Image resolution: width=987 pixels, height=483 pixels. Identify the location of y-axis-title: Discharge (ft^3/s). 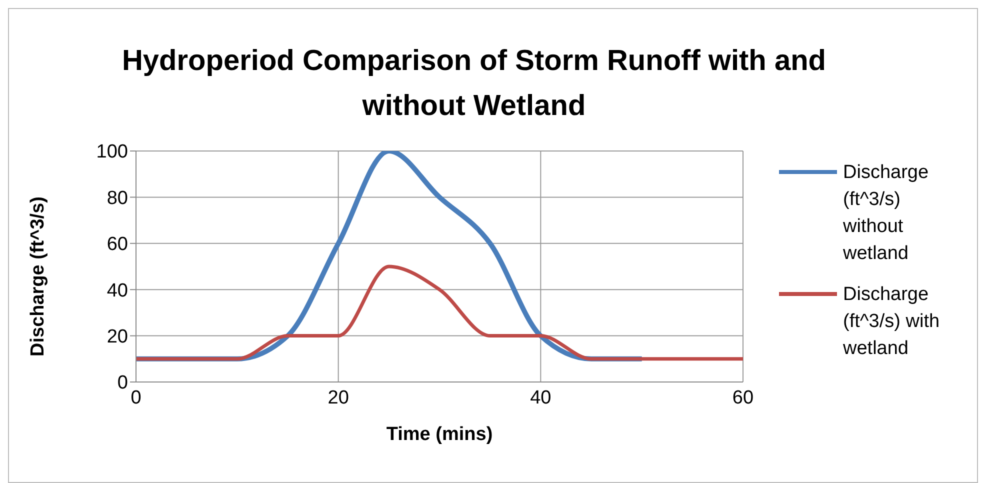
(38, 276).